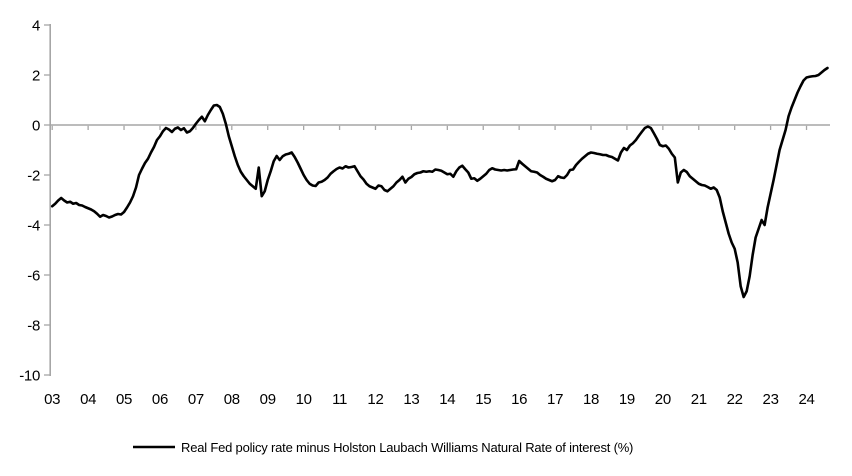 This screenshot has height=476, width=852. I want to click on x-tick-label-14: 14, so click(447, 399).